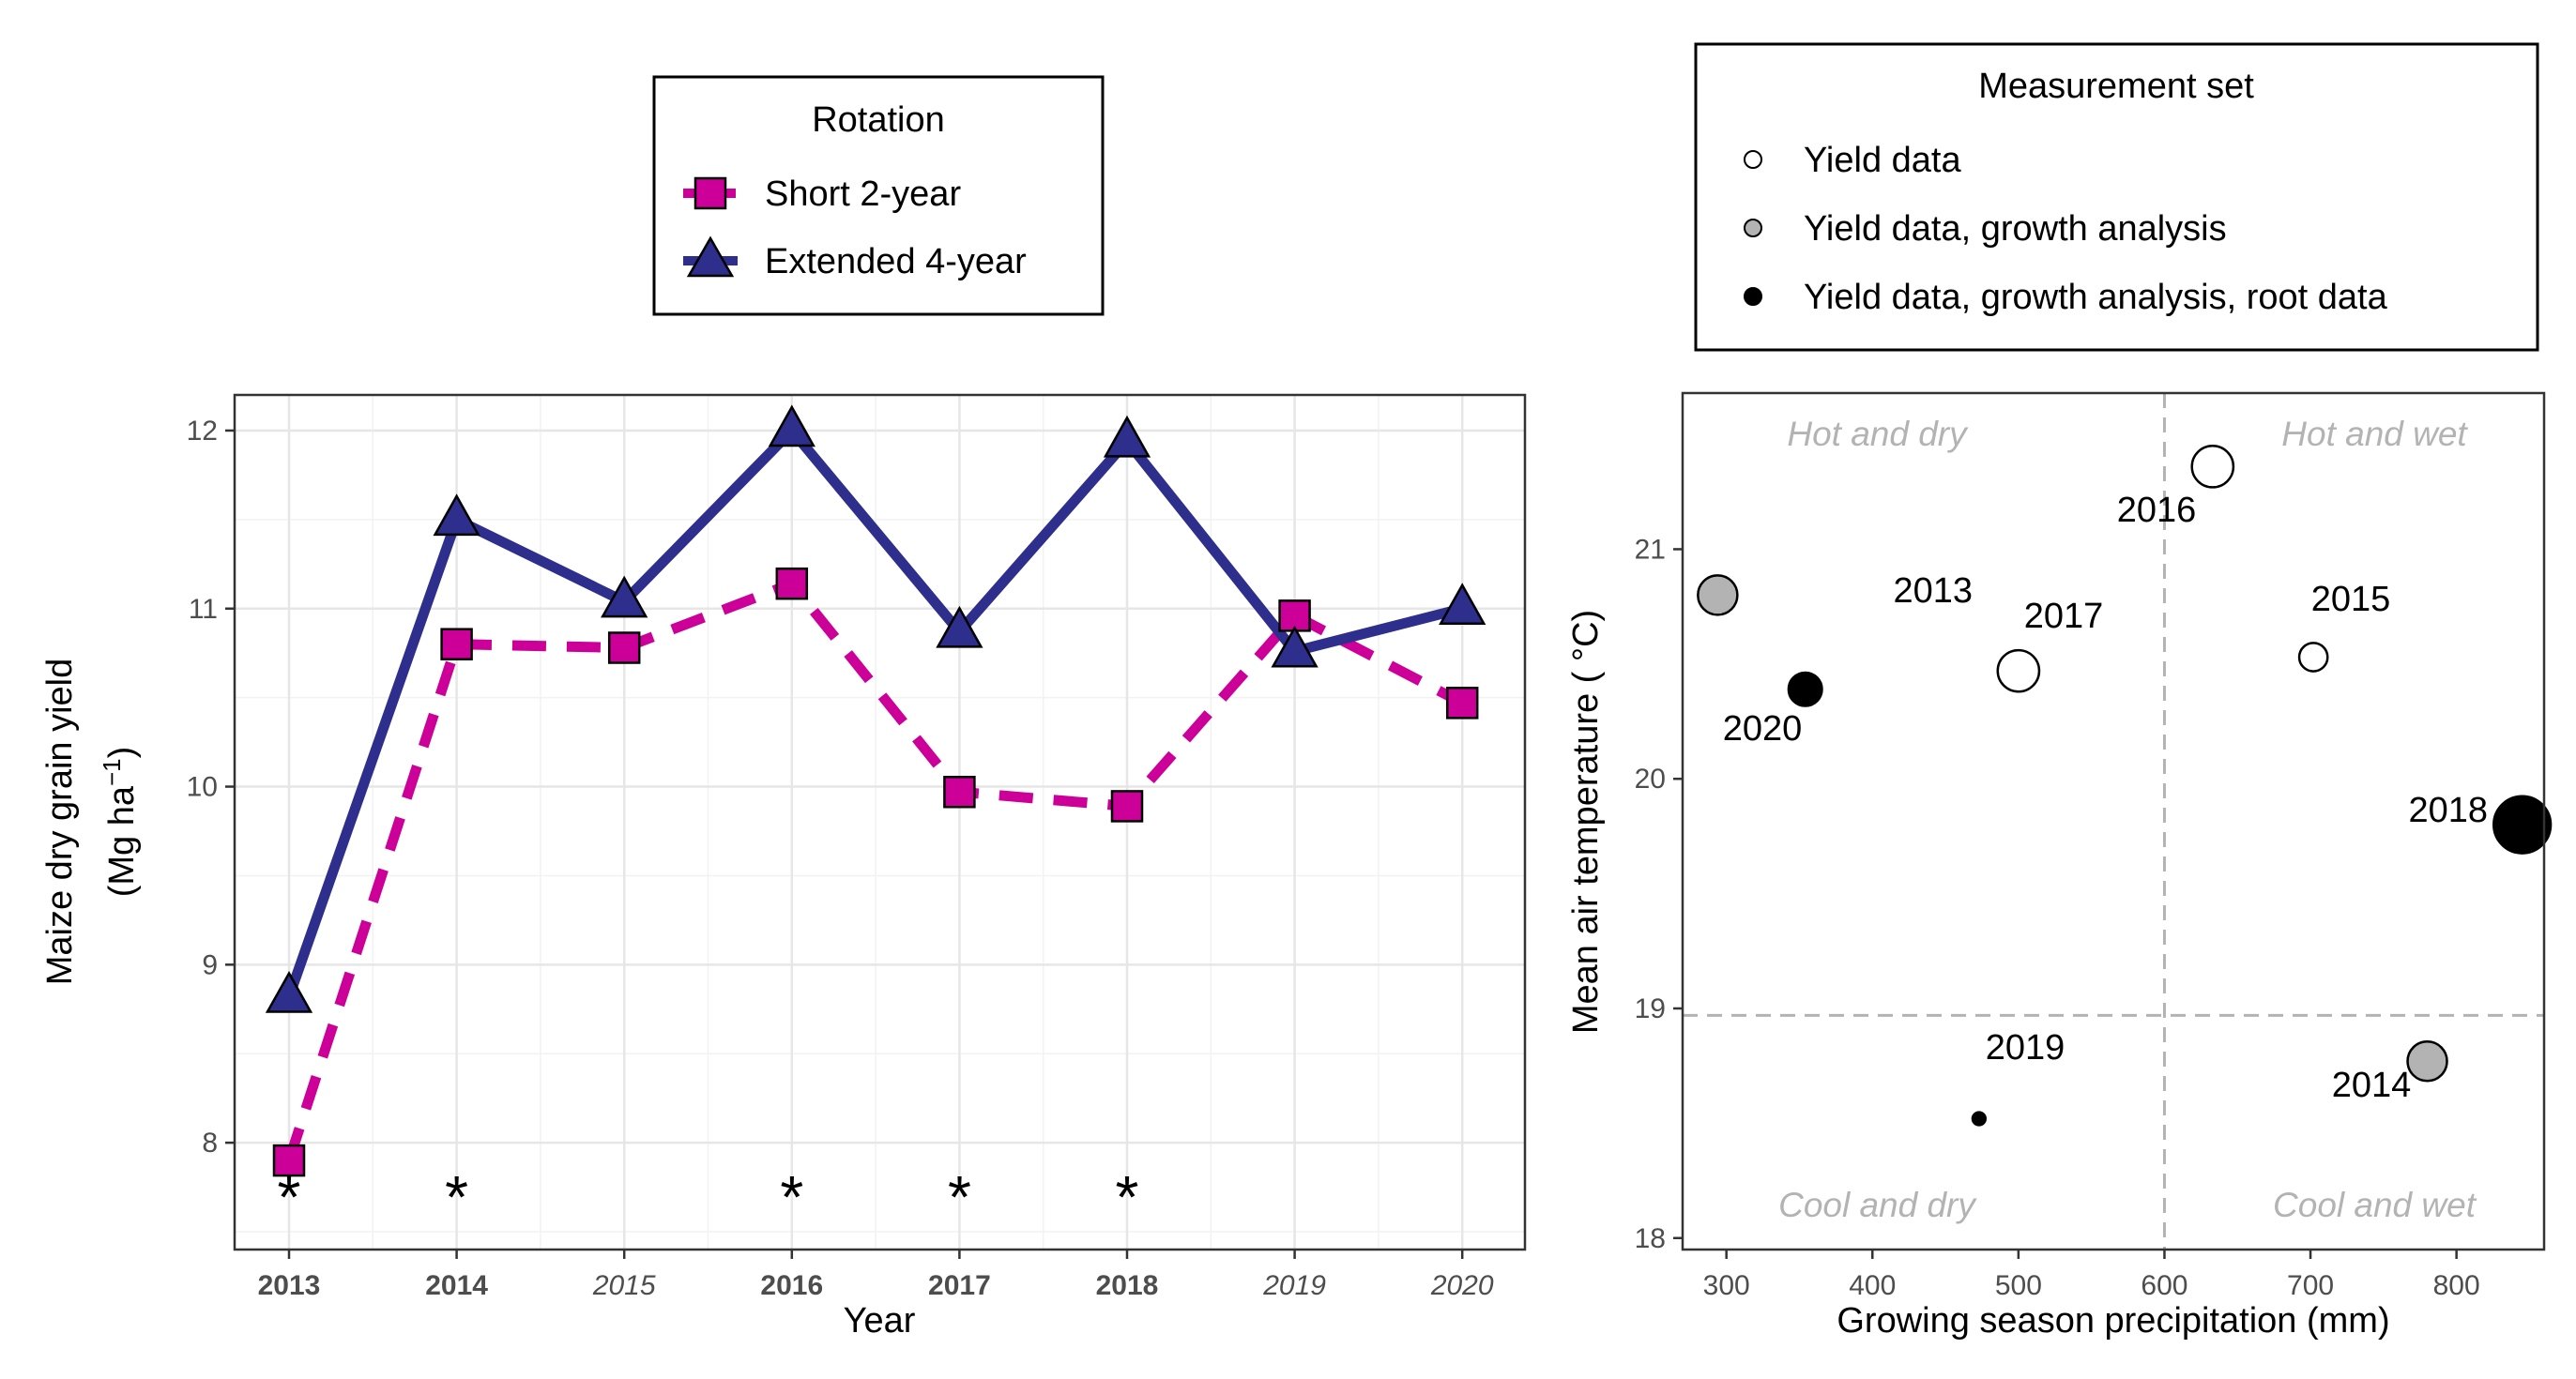 The image size is (2576, 1379). I want to click on yield-x-tick-label: 2020, so click(1462, 1286).